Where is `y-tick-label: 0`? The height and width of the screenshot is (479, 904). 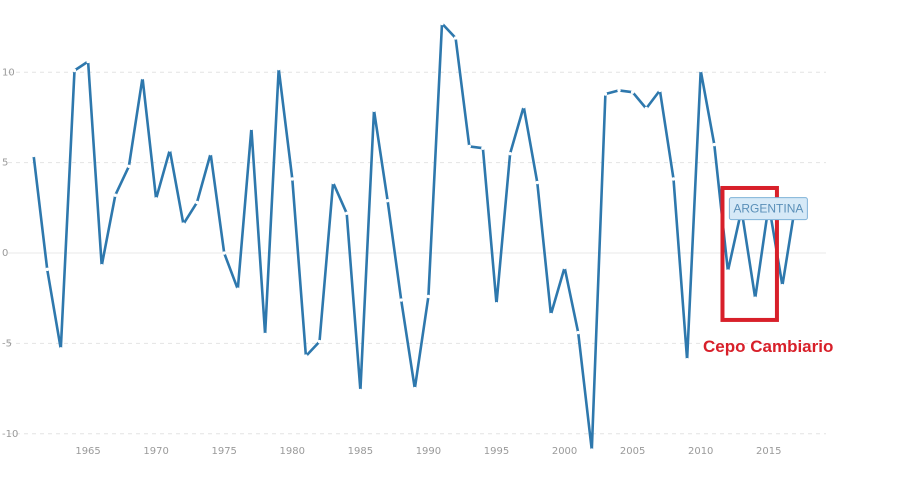
y-tick-label: 0 is located at coordinates (5, 253).